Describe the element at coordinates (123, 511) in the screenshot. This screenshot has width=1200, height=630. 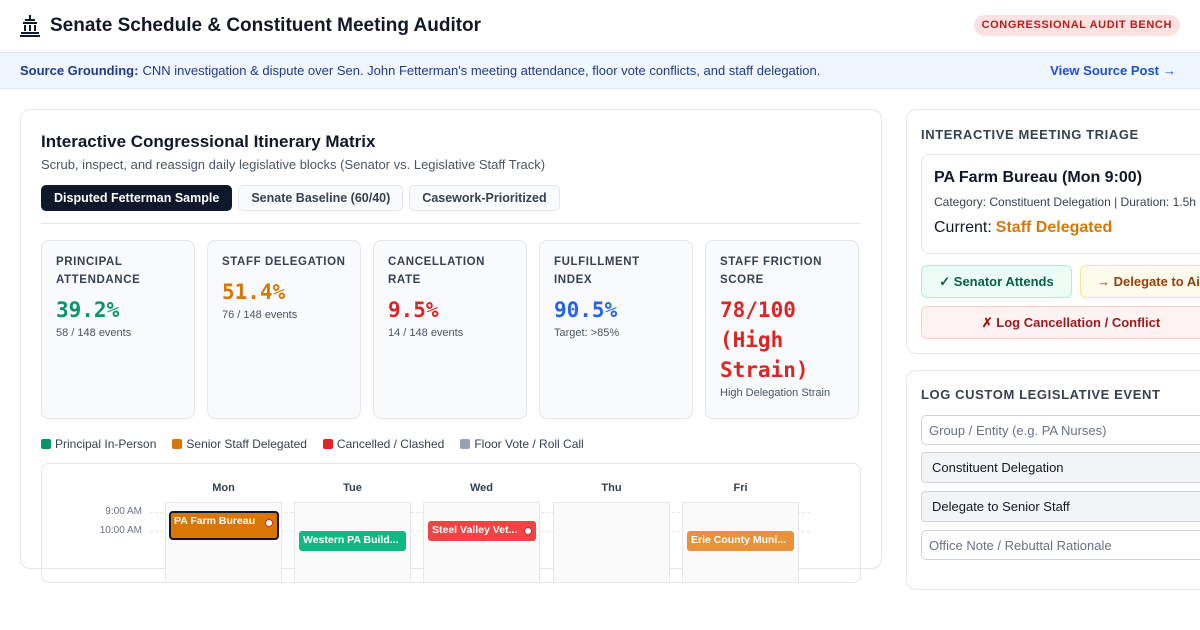
I see `time-label: 9:00 AM` at that location.